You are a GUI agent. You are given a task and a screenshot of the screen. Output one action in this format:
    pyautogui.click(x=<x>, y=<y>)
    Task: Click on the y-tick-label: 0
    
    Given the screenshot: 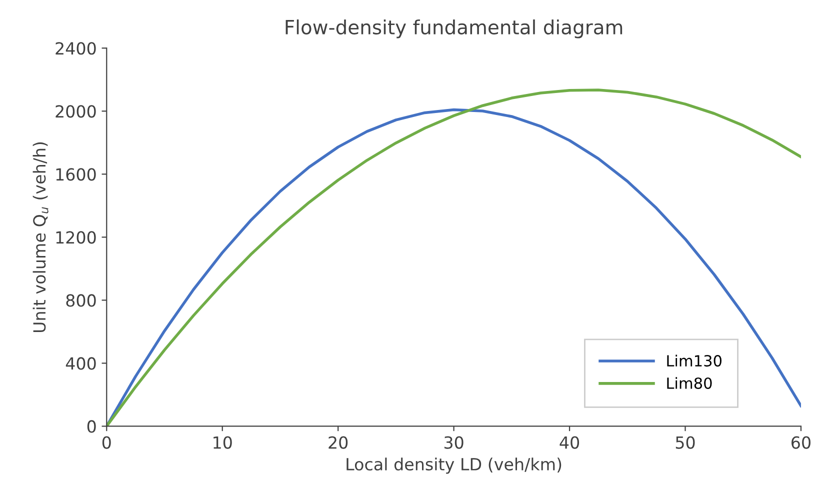 What is the action you would take?
    pyautogui.click(x=91, y=426)
    